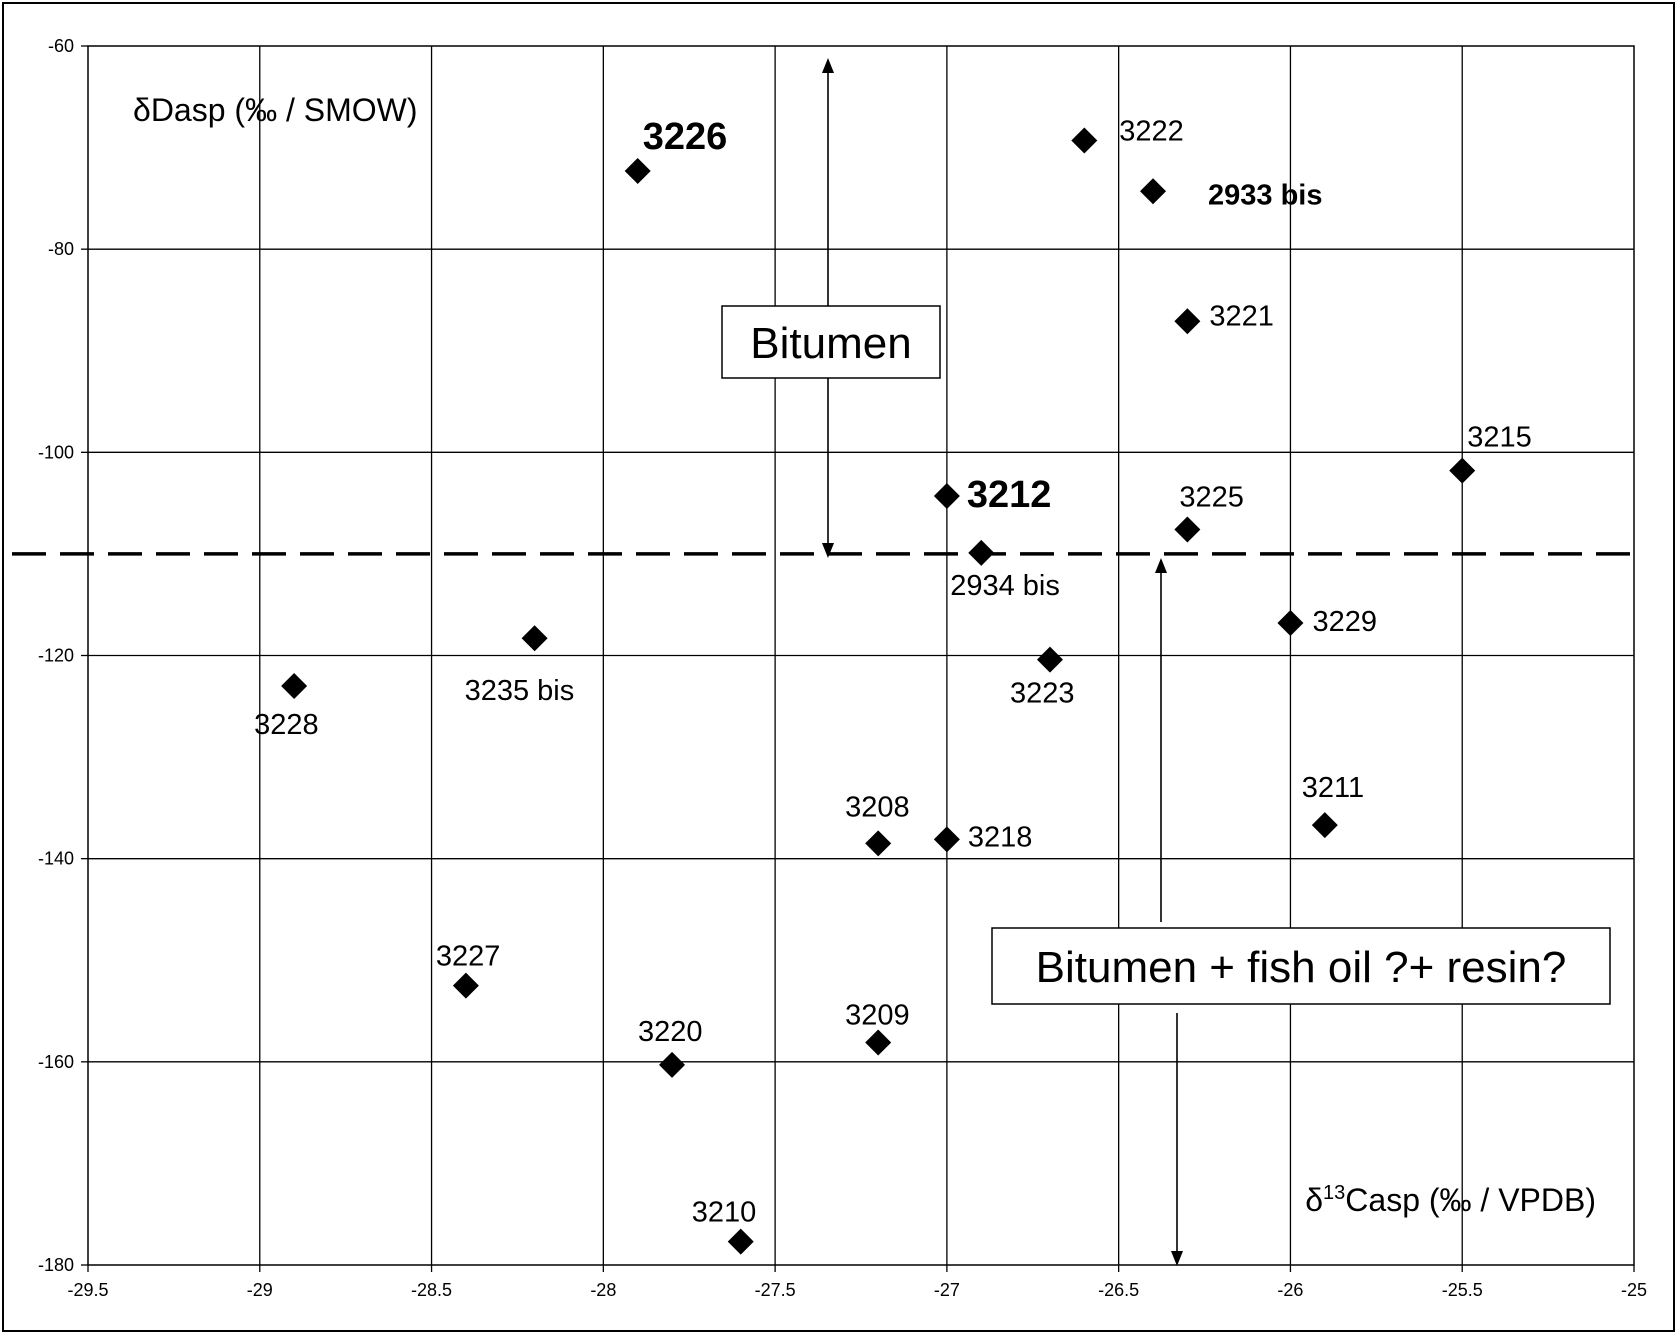  I want to click on point-label-3208: 3208, so click(877, 807).